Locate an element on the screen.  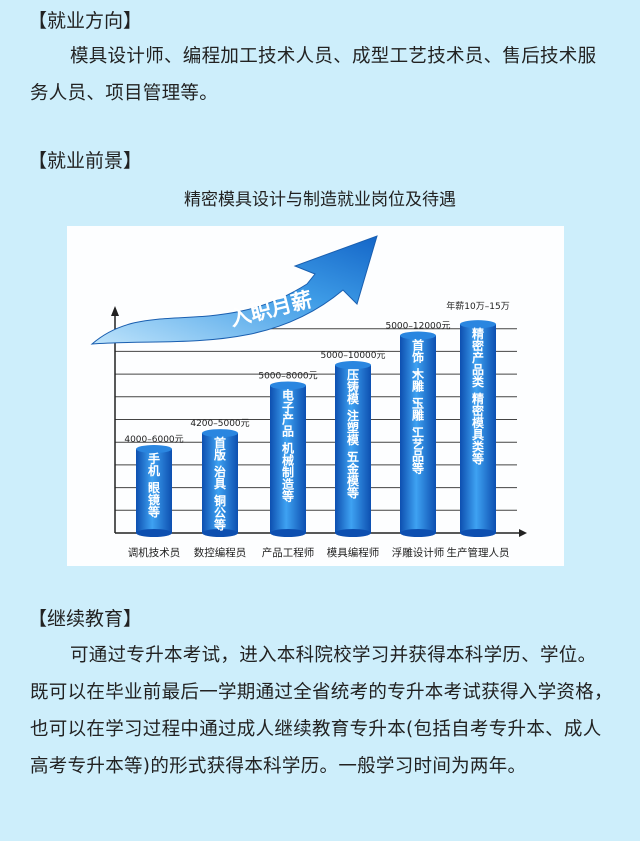
category-label: 生产管理人员 is located at coordinates (478, 552).